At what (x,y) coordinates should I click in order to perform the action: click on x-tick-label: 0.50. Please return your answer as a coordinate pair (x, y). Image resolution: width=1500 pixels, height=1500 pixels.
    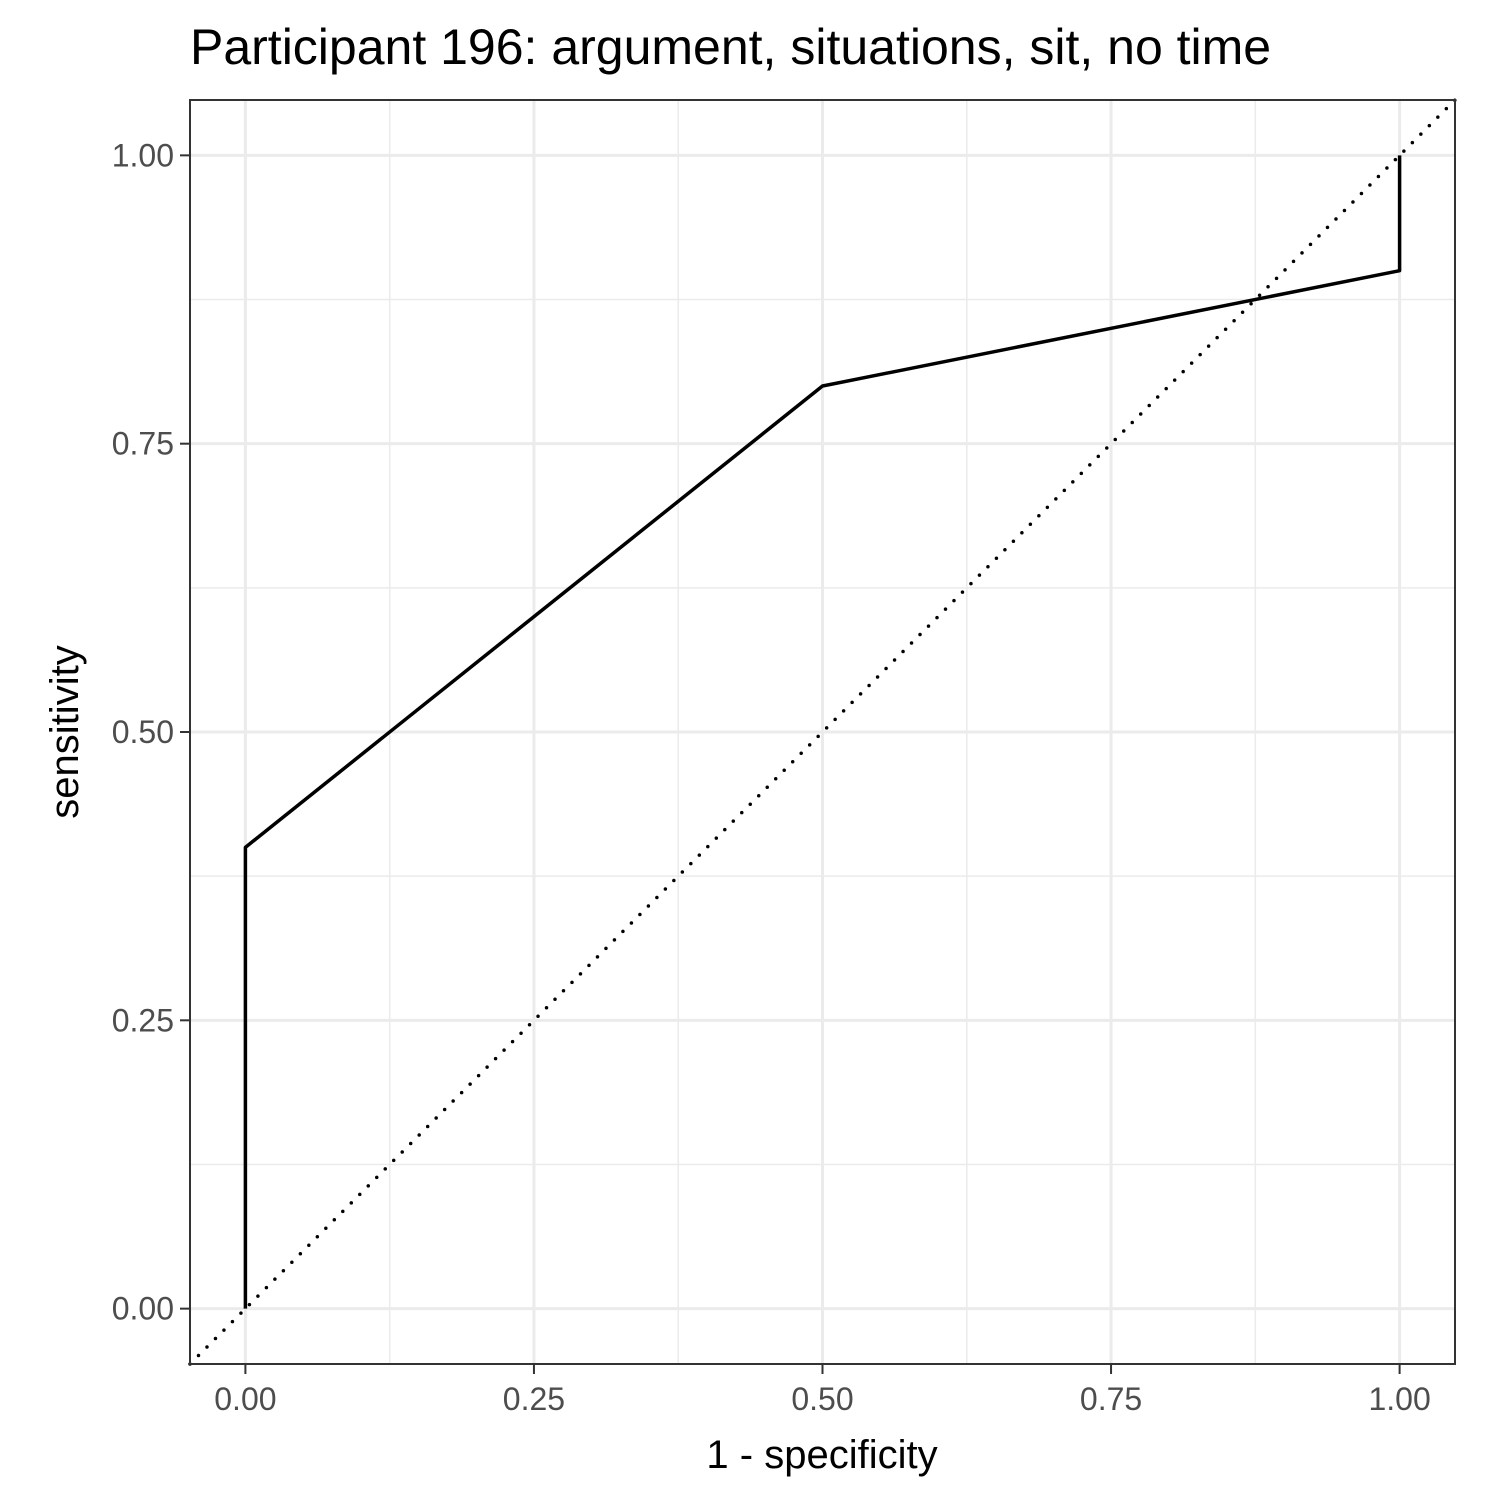
    Looking at the image, I should click on (822, 1399).